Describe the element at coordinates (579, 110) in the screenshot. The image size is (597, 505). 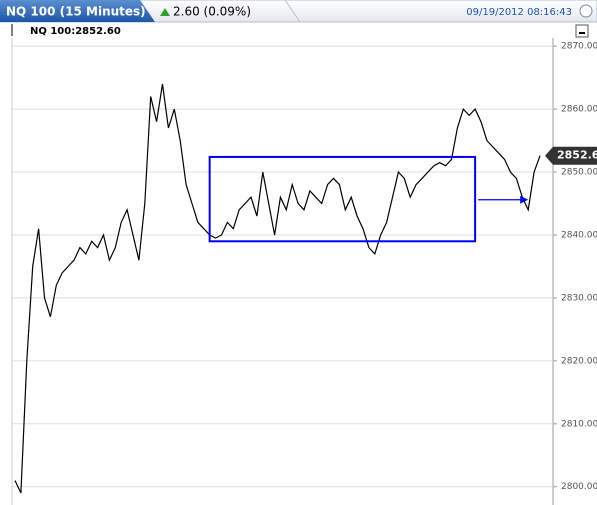
I see `y-tick-label: 2860.00` at that location.